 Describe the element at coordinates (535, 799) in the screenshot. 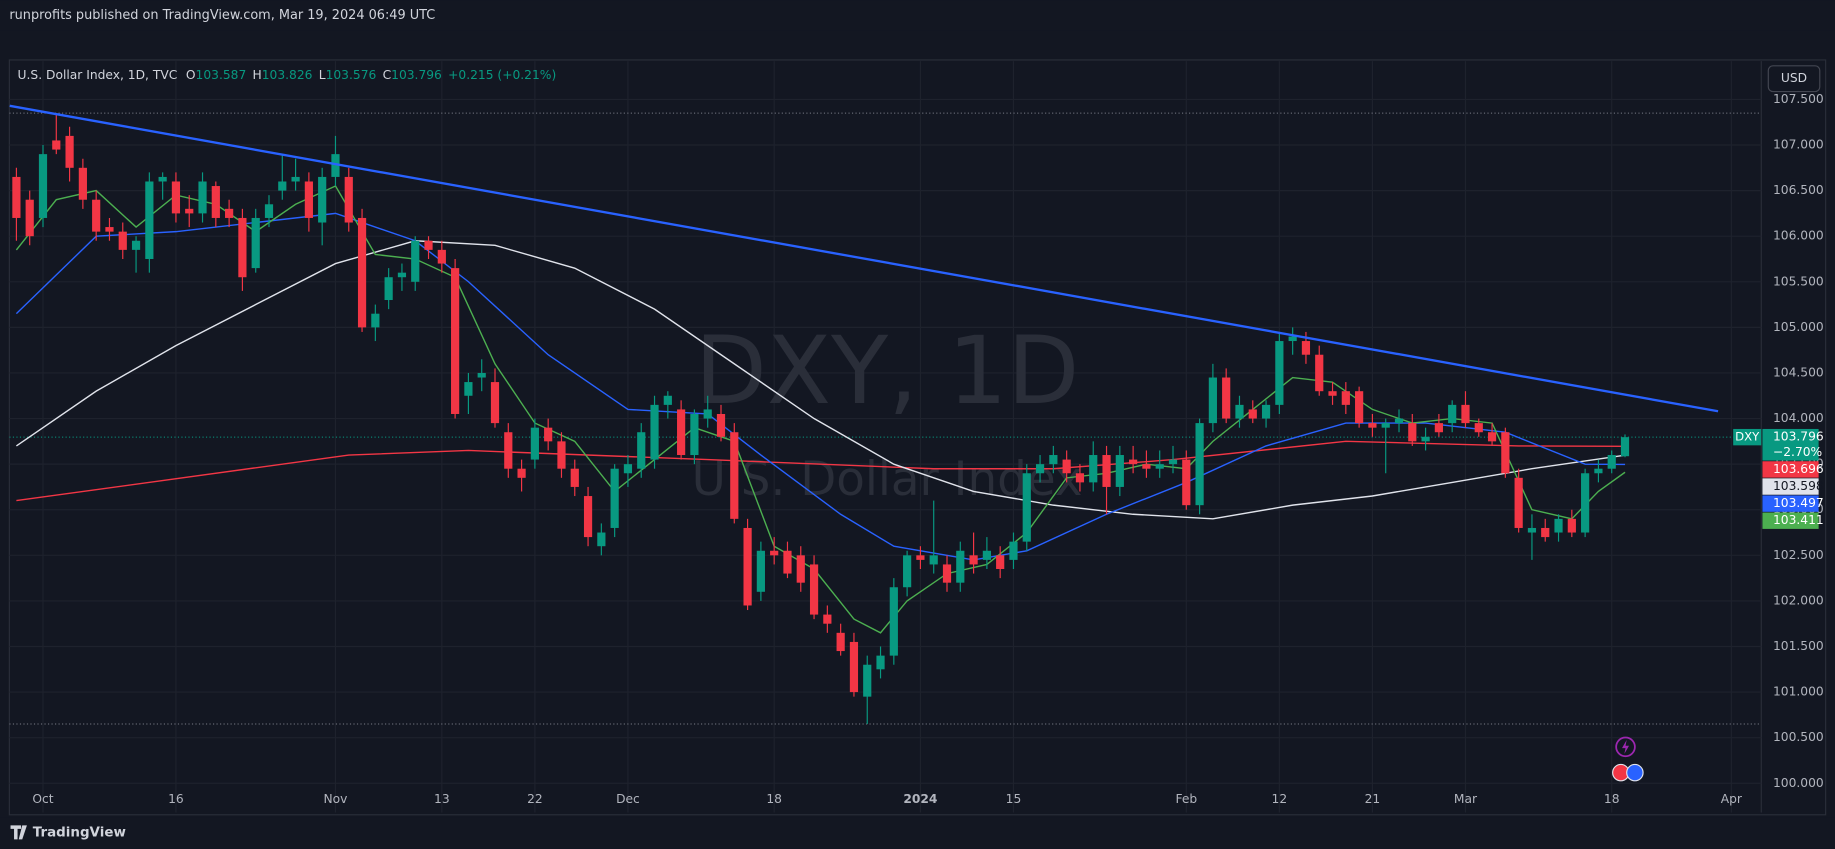

I see `x-tick-label: 22` at that location.